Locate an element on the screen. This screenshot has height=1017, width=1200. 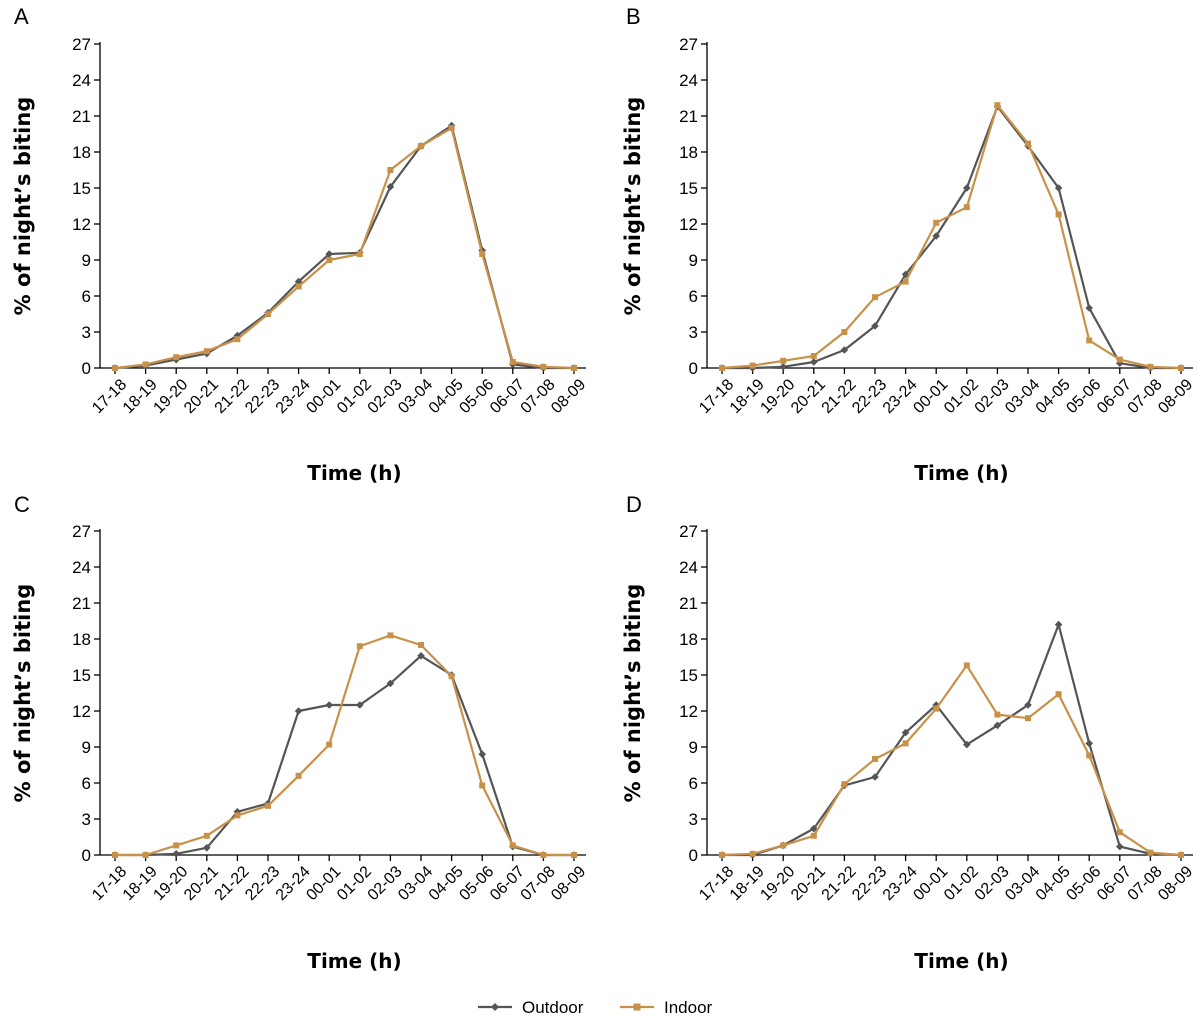
legend-label-outdoor: Outdoor is located at coordinates (553, 1007).